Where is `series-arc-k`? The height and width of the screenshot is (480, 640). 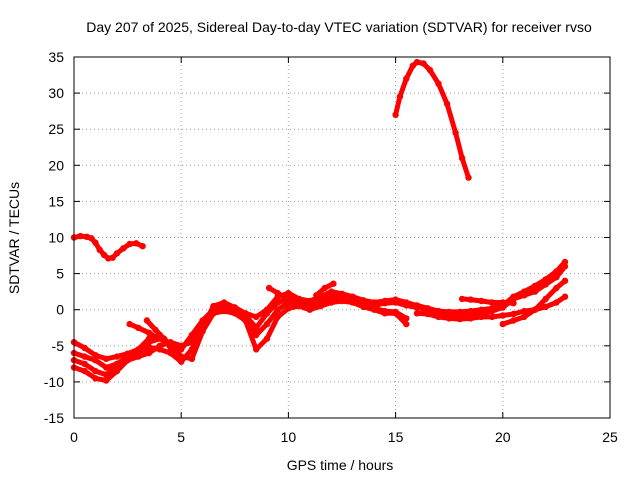
series-arc-k is located at coordinates (277, 293).